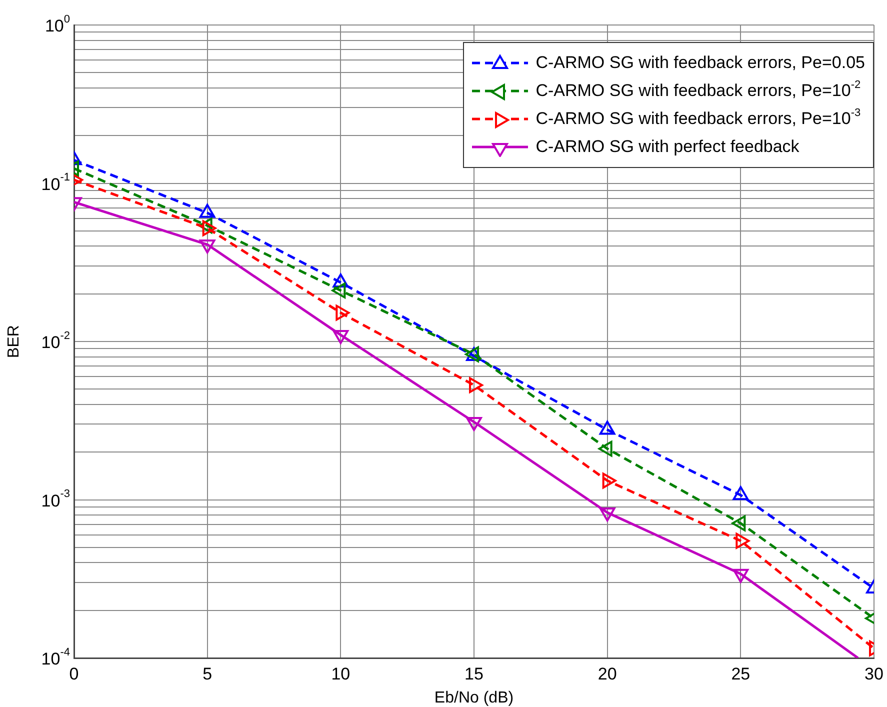  I want to click on legend-label: C-ARMO SG with feedback errors, Pe=10$^{-3}$, so click(698, 118).